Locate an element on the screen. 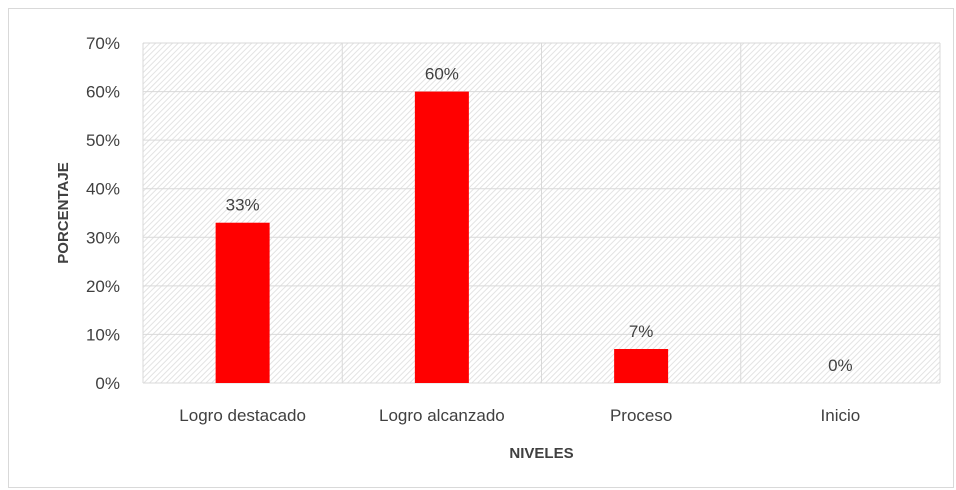 This screenshot has width=956, height=490. x-tick-label-3: Inicio is located at coordinates (841, 415).